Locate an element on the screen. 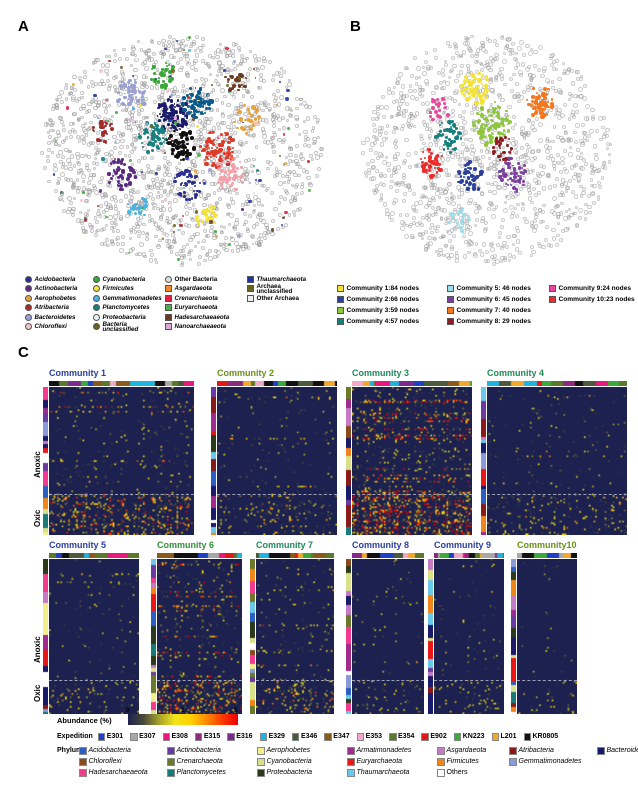 This screenshot has width=638, height=788. legend-item: E346 is located at coordinates (304, 737).